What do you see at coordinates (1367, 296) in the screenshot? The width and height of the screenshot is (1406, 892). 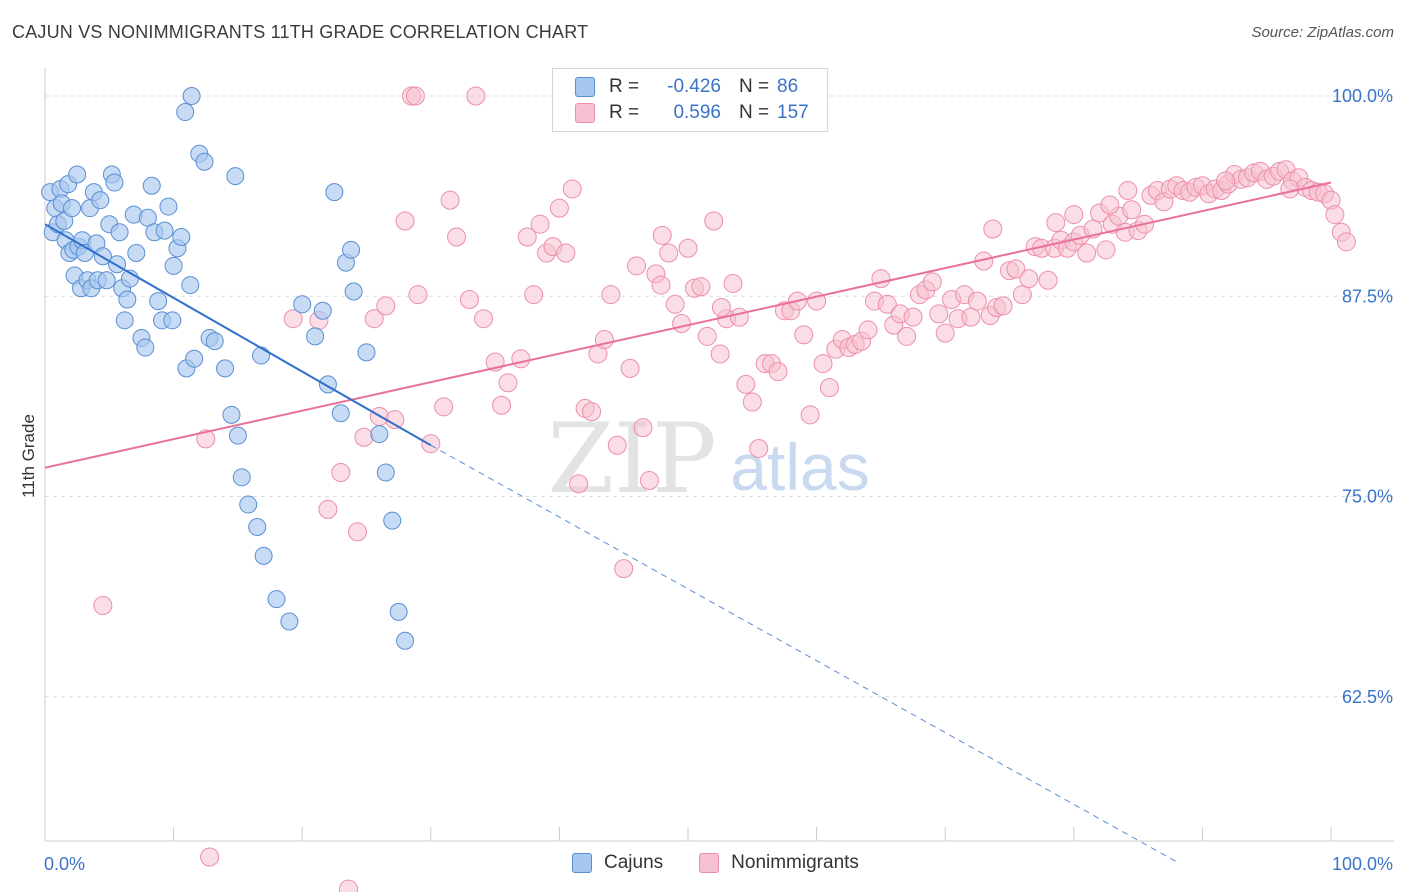 I see `y-tick-label: 87.5%` at bounding box center [1367, 296].